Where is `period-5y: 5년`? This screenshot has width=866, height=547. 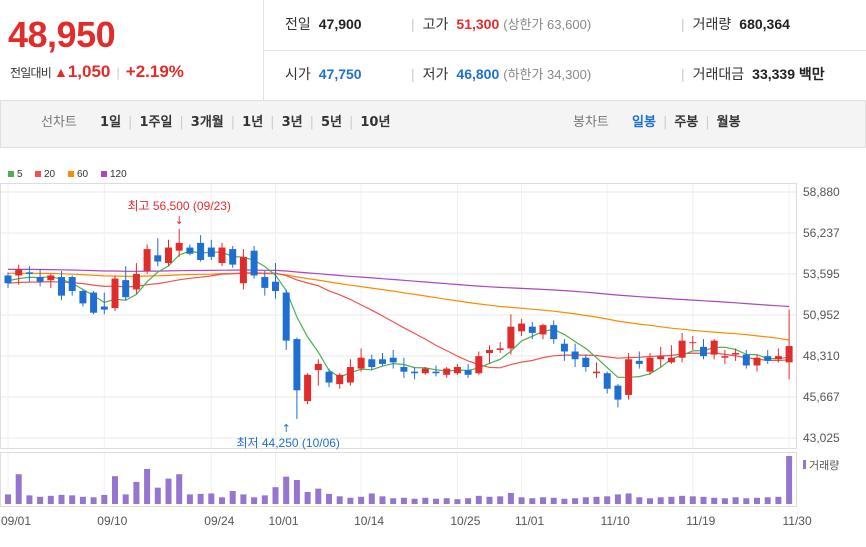
period-5y: 5년 is located at coordinates (331, 122).